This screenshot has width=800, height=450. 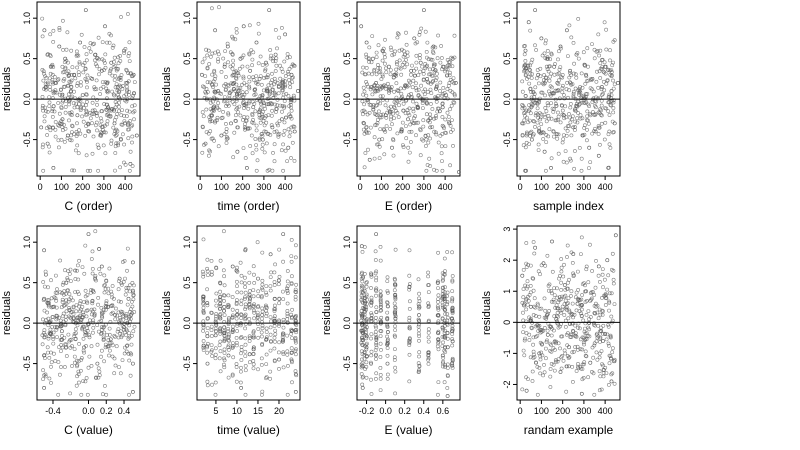 What do you see at coordinates (507, 99) in the screenshot?
I see `y-tick-label: 0.0` at bounding box center [507, 99].